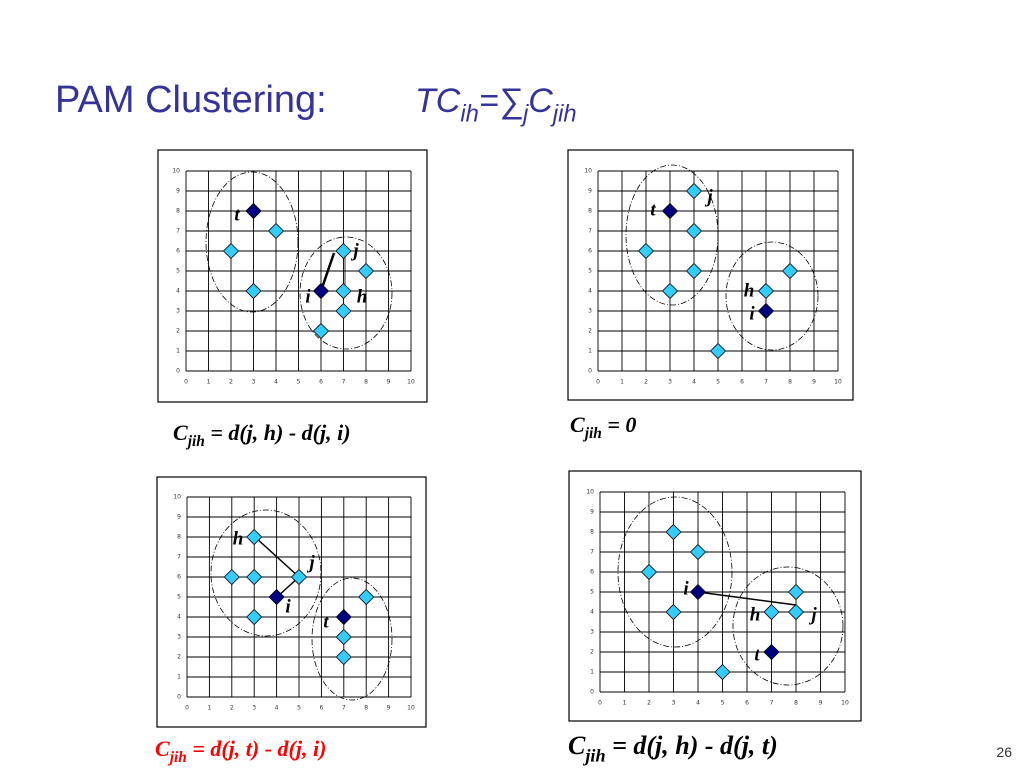 Image resolution: width=1024 pixels, height=768 pixels. Describe the element at coordinates (592, 652) in the screenshot. I see `y-tick-label: 2` at that location.